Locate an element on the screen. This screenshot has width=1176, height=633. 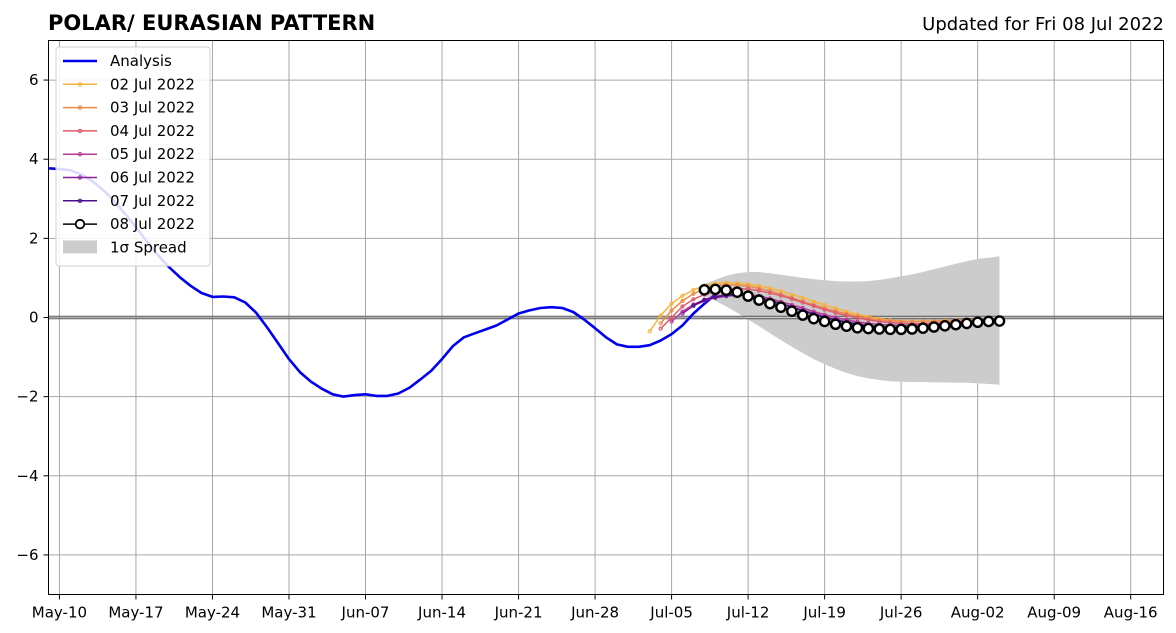
legend-label: 1σ Spread is located at coordinates (148, 247).